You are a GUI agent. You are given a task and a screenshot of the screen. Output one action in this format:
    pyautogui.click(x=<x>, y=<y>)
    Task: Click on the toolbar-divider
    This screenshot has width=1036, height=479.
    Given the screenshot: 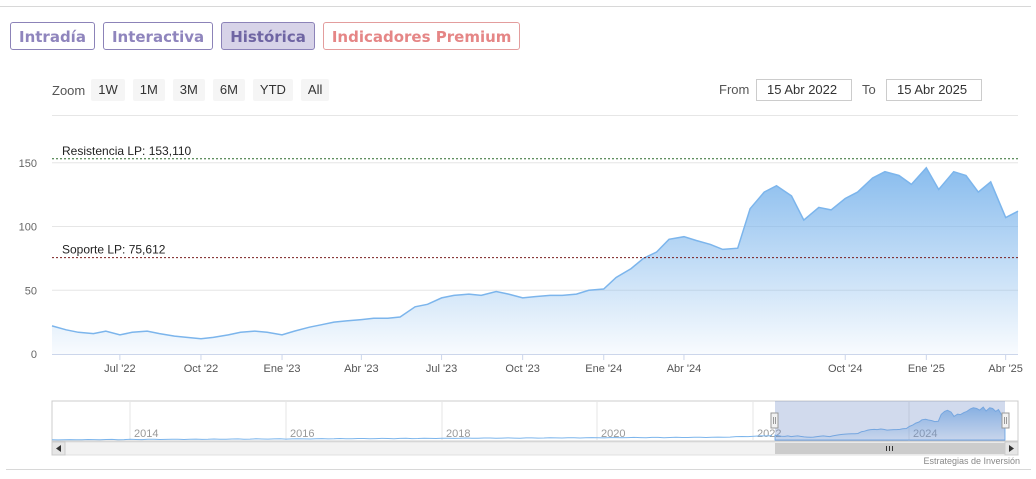 What is the action you would take?
    pyautogui.click(x=535, y=115)
    